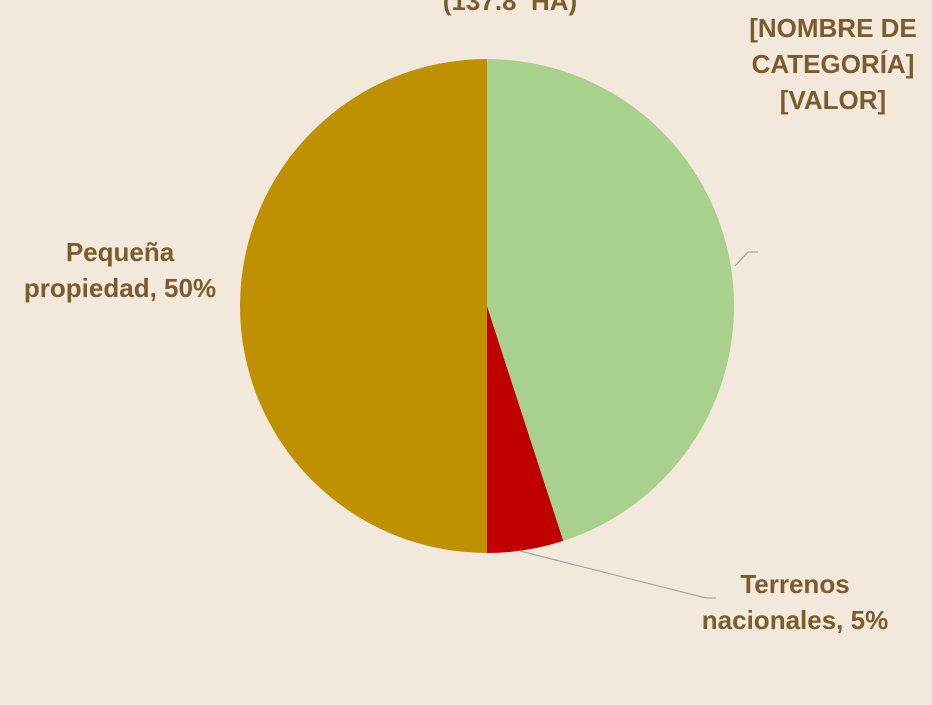 The width and height of the screenshot is (932, 705). I want to click on pie-slice, so click(525, 429).